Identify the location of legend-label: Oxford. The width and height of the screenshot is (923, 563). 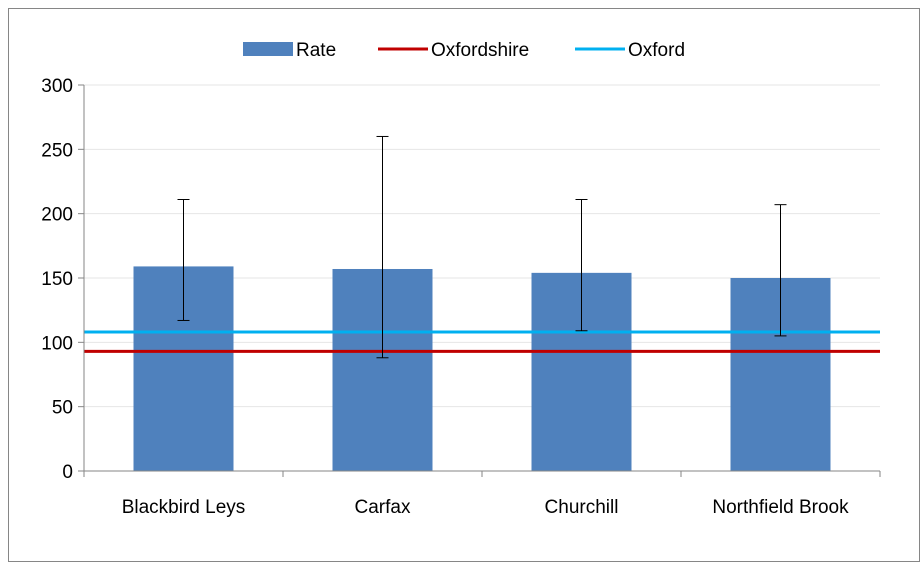
(656, 50).